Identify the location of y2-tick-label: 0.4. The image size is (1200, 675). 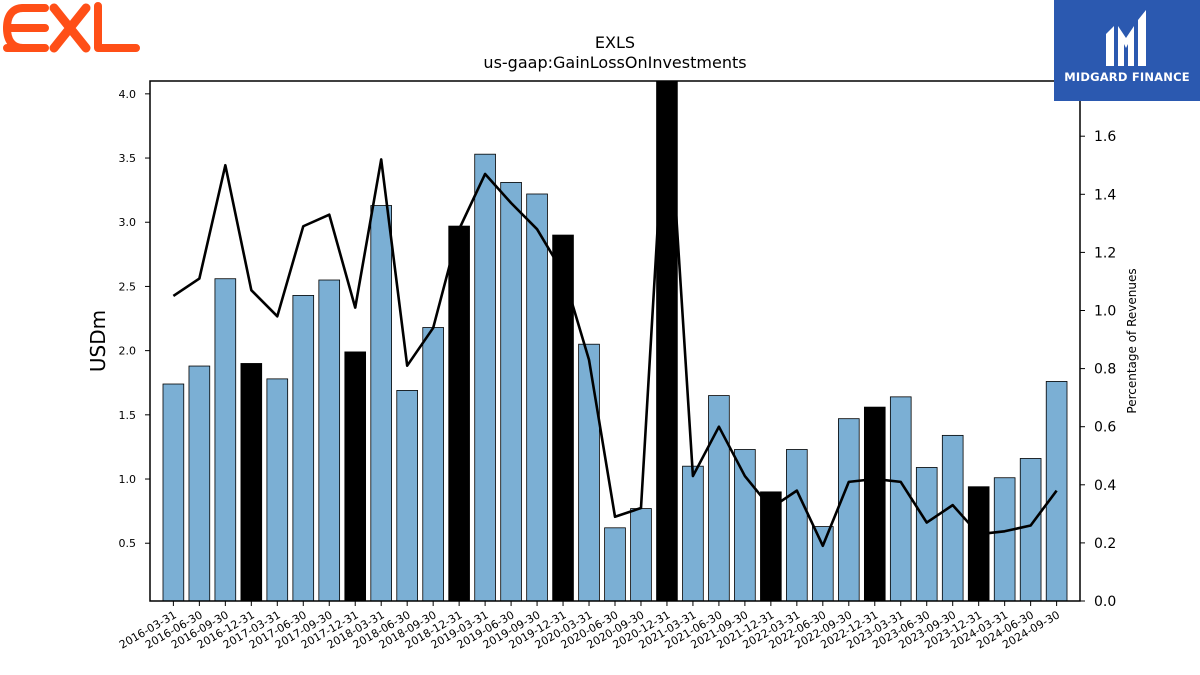
(1105, 486).